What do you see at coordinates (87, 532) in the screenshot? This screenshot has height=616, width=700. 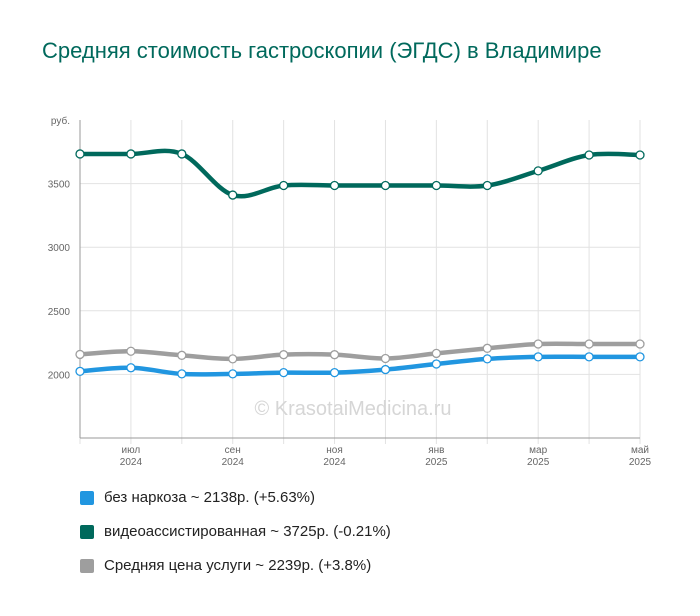 I see `legend-swatch-videoassistirovannaya` at bounding box center [87, 532].